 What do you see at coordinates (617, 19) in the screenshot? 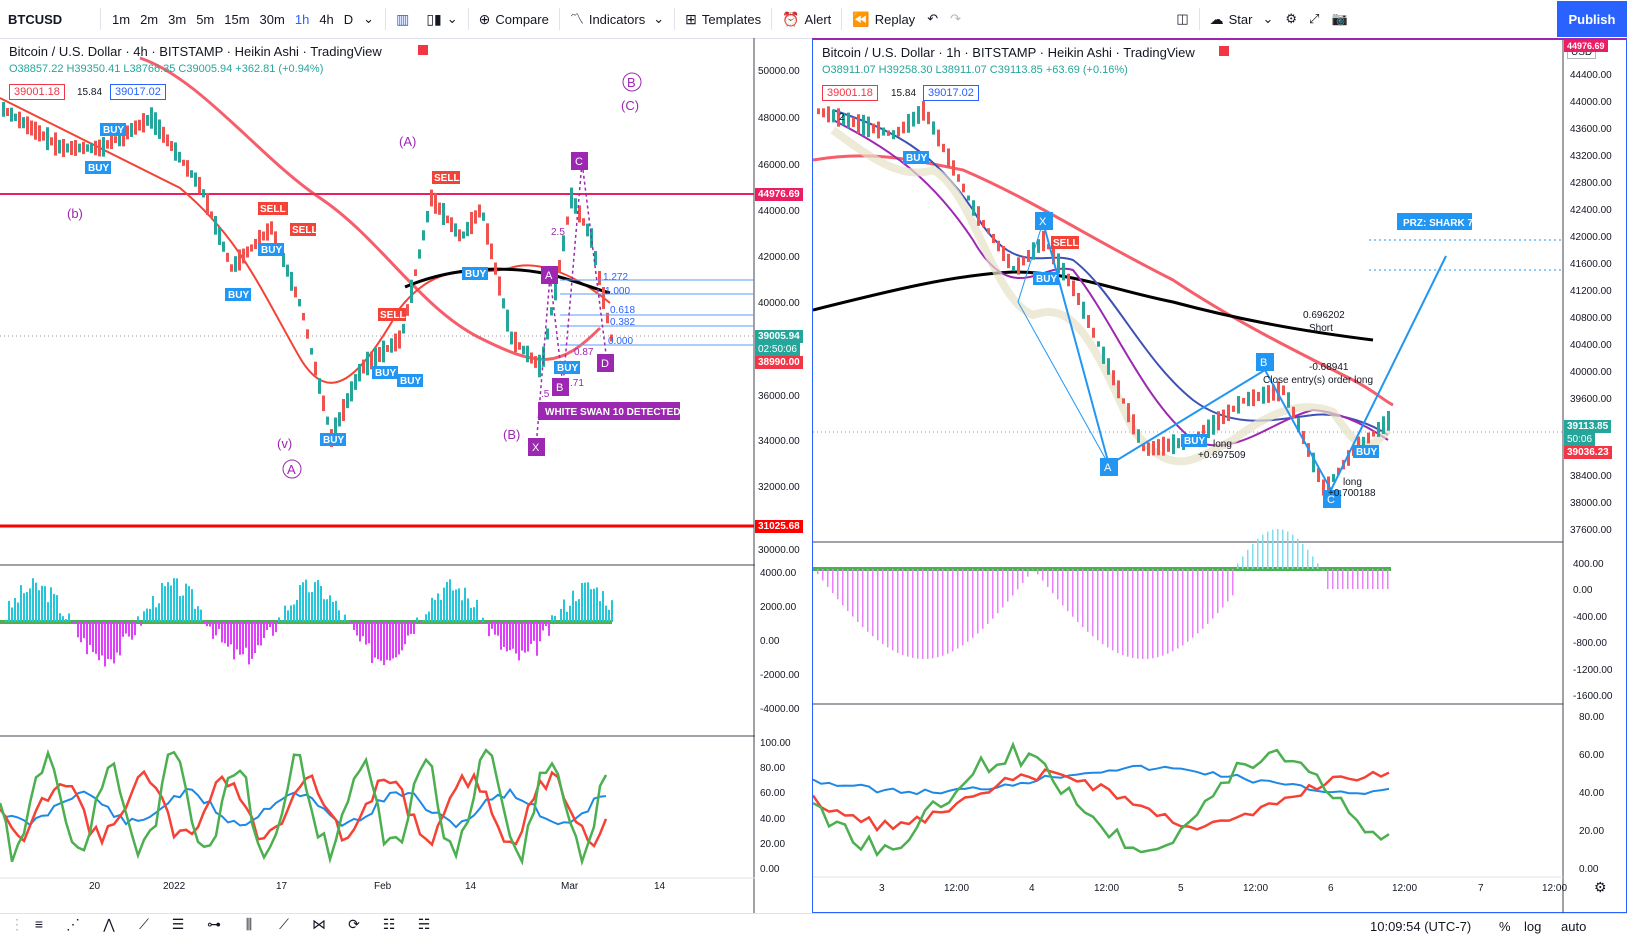
I see `indicators-button: 〽Indicators⌄` at bounding box center [617, 19].